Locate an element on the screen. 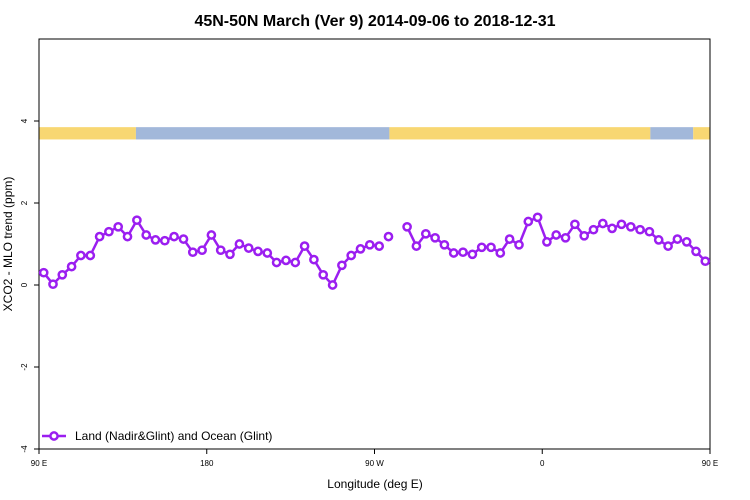 Image resolution: width=750 pixels, height=500 pixels. series-land-ocean is located at coordinates (374, 251).